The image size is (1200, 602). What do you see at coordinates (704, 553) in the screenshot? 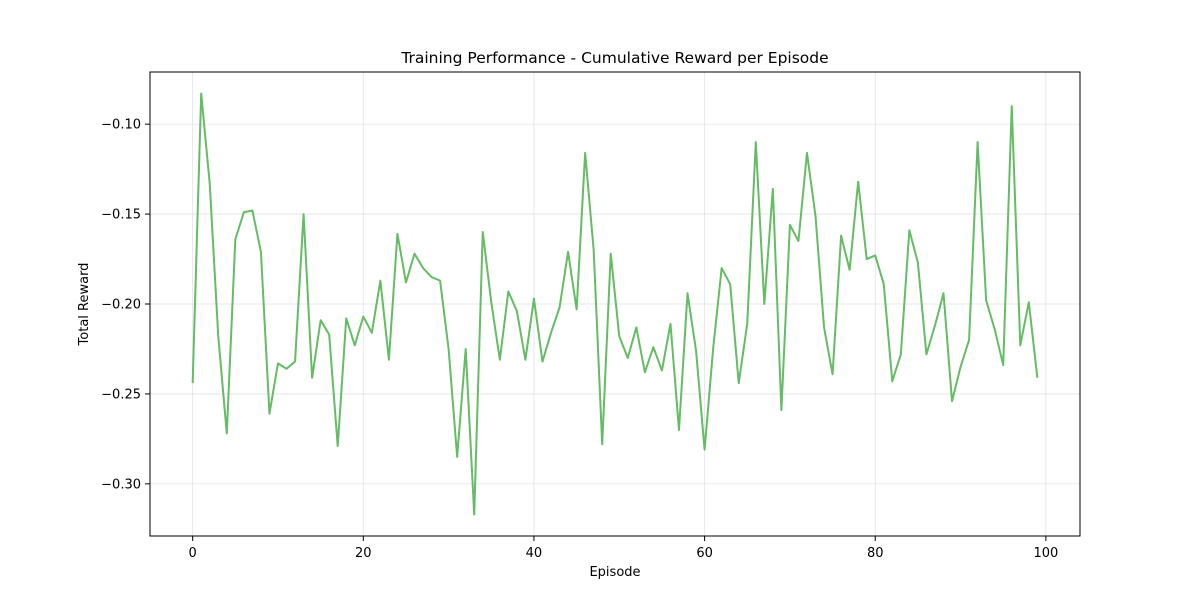
I see `x-tick-label: 60` at bounding box center [704, 553].